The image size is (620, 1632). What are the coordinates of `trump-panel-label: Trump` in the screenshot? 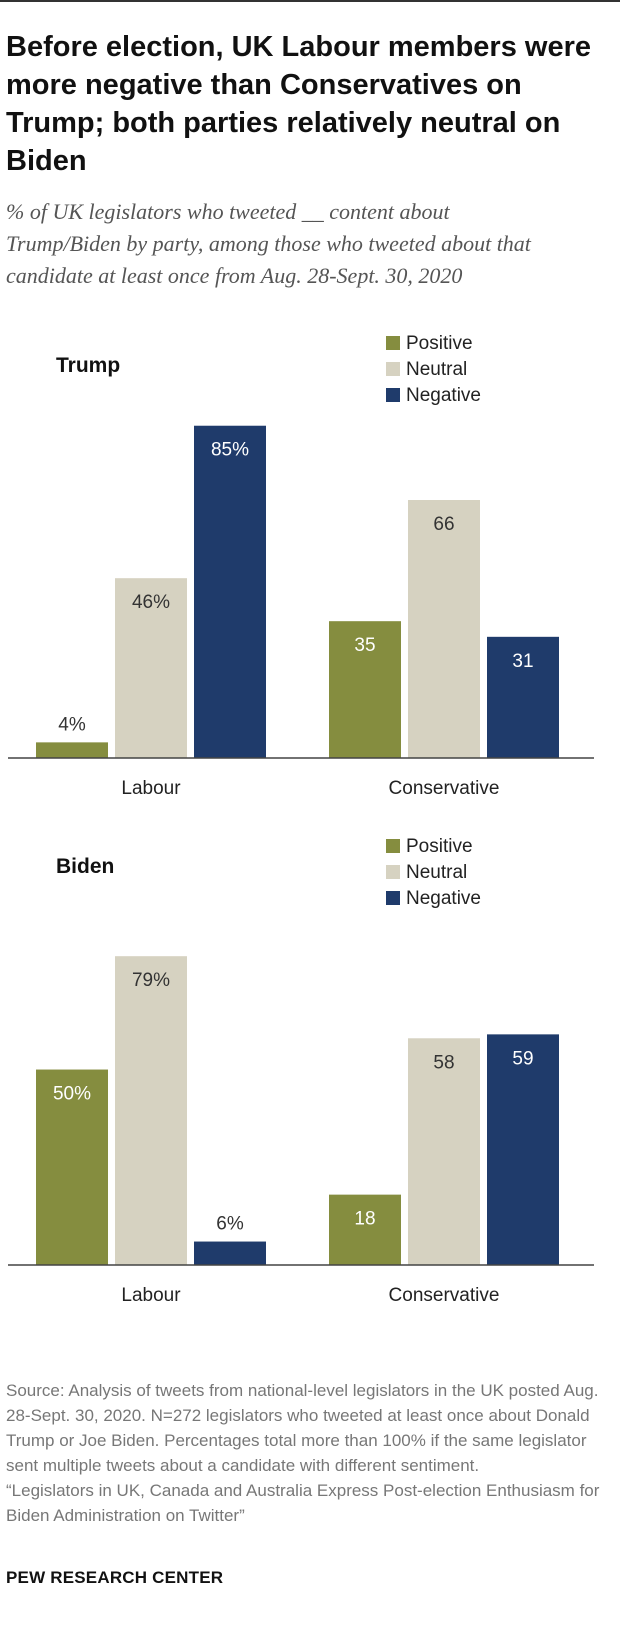 It's located at (88, 365).